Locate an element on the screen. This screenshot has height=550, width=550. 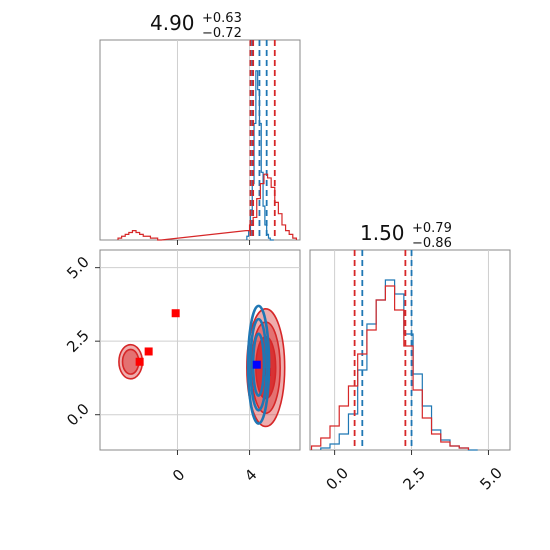
y-tick-labels: 0.0 2.5 5.0 is located at coordinates (81, 341).